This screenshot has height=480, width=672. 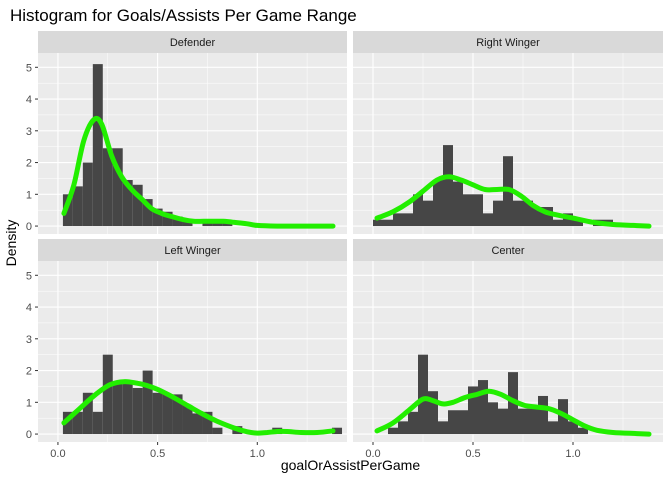 I want to click on facet-strip-label: Defender, so click(x=193, y=43).